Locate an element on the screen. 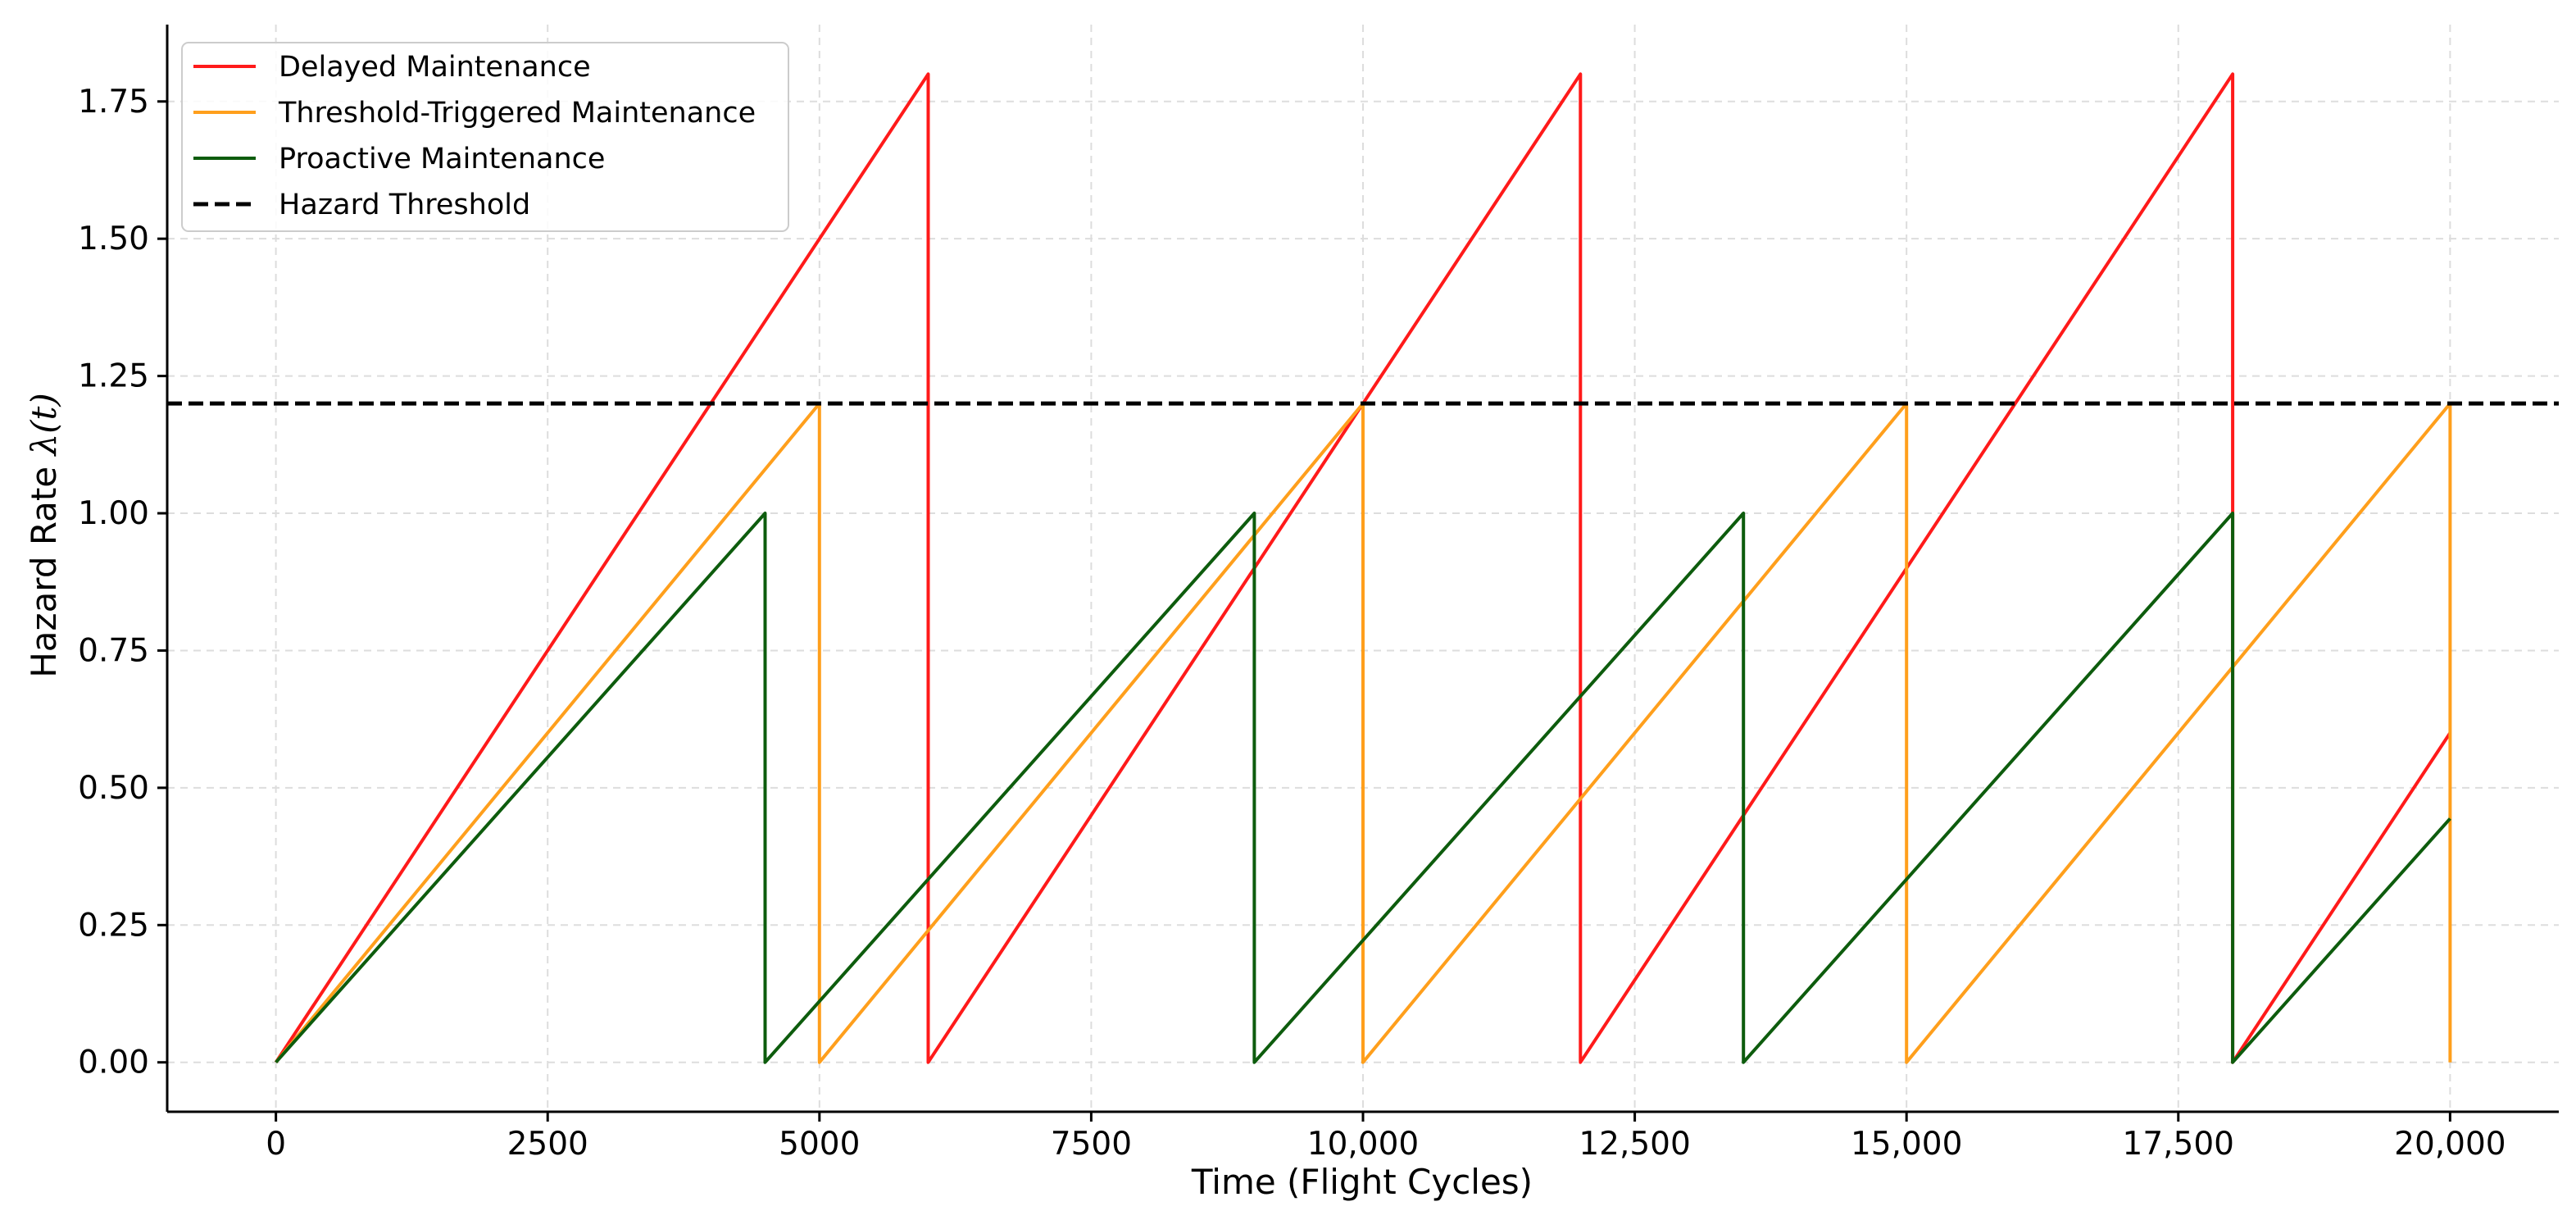 This screenshot has height=1229, width=2576. x-tick-label: 5000 is located at coordinates (819, 1144).